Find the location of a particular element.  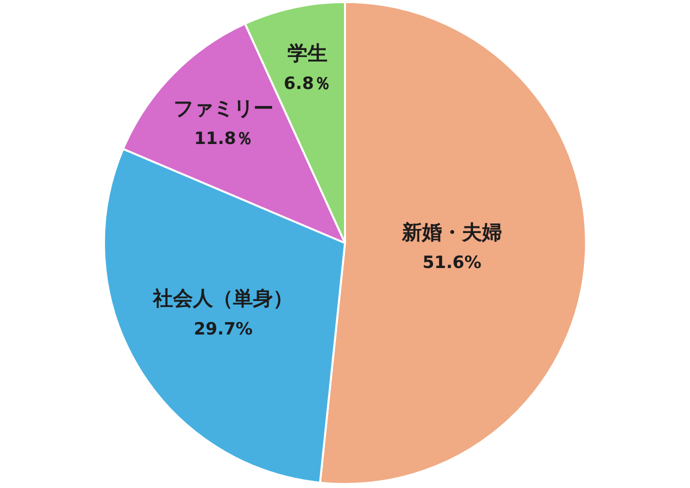

slice-label: 新婚・夫婦 is located at coordinates (451, 232).